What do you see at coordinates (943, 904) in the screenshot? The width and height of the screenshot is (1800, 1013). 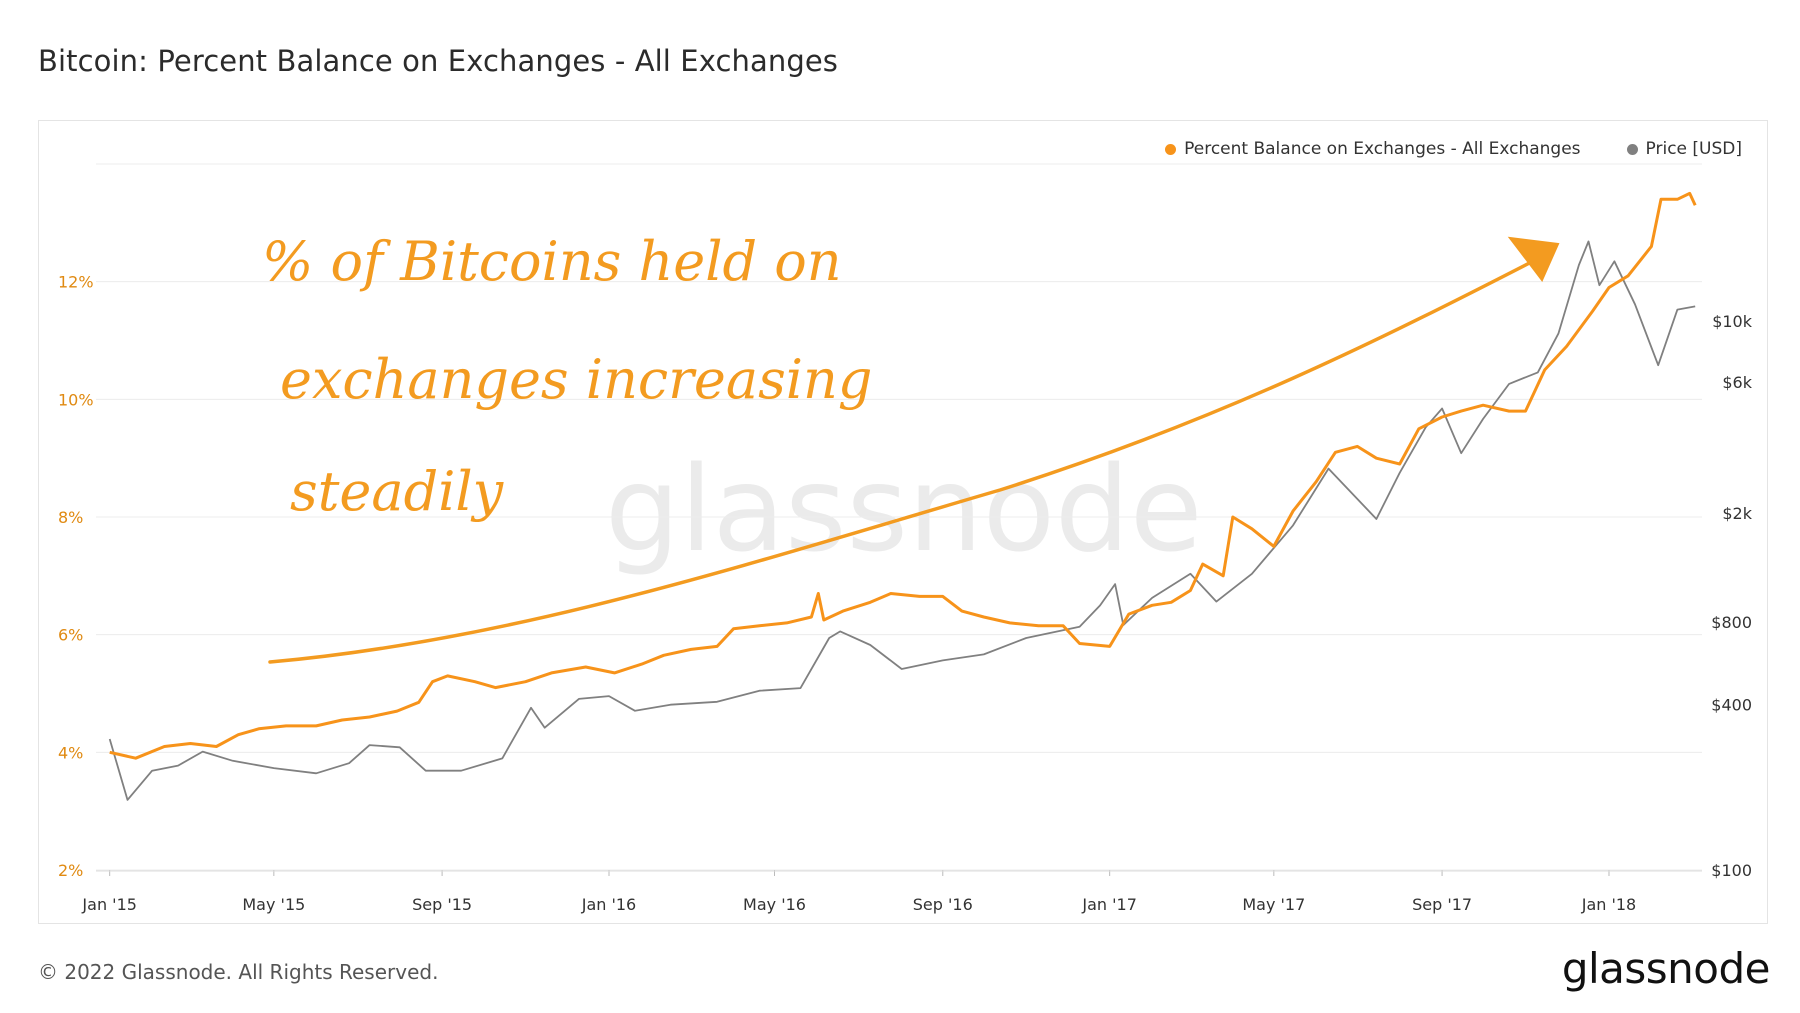 I see `x-tick-label: Sep '16` at bounding box center [943, 904].